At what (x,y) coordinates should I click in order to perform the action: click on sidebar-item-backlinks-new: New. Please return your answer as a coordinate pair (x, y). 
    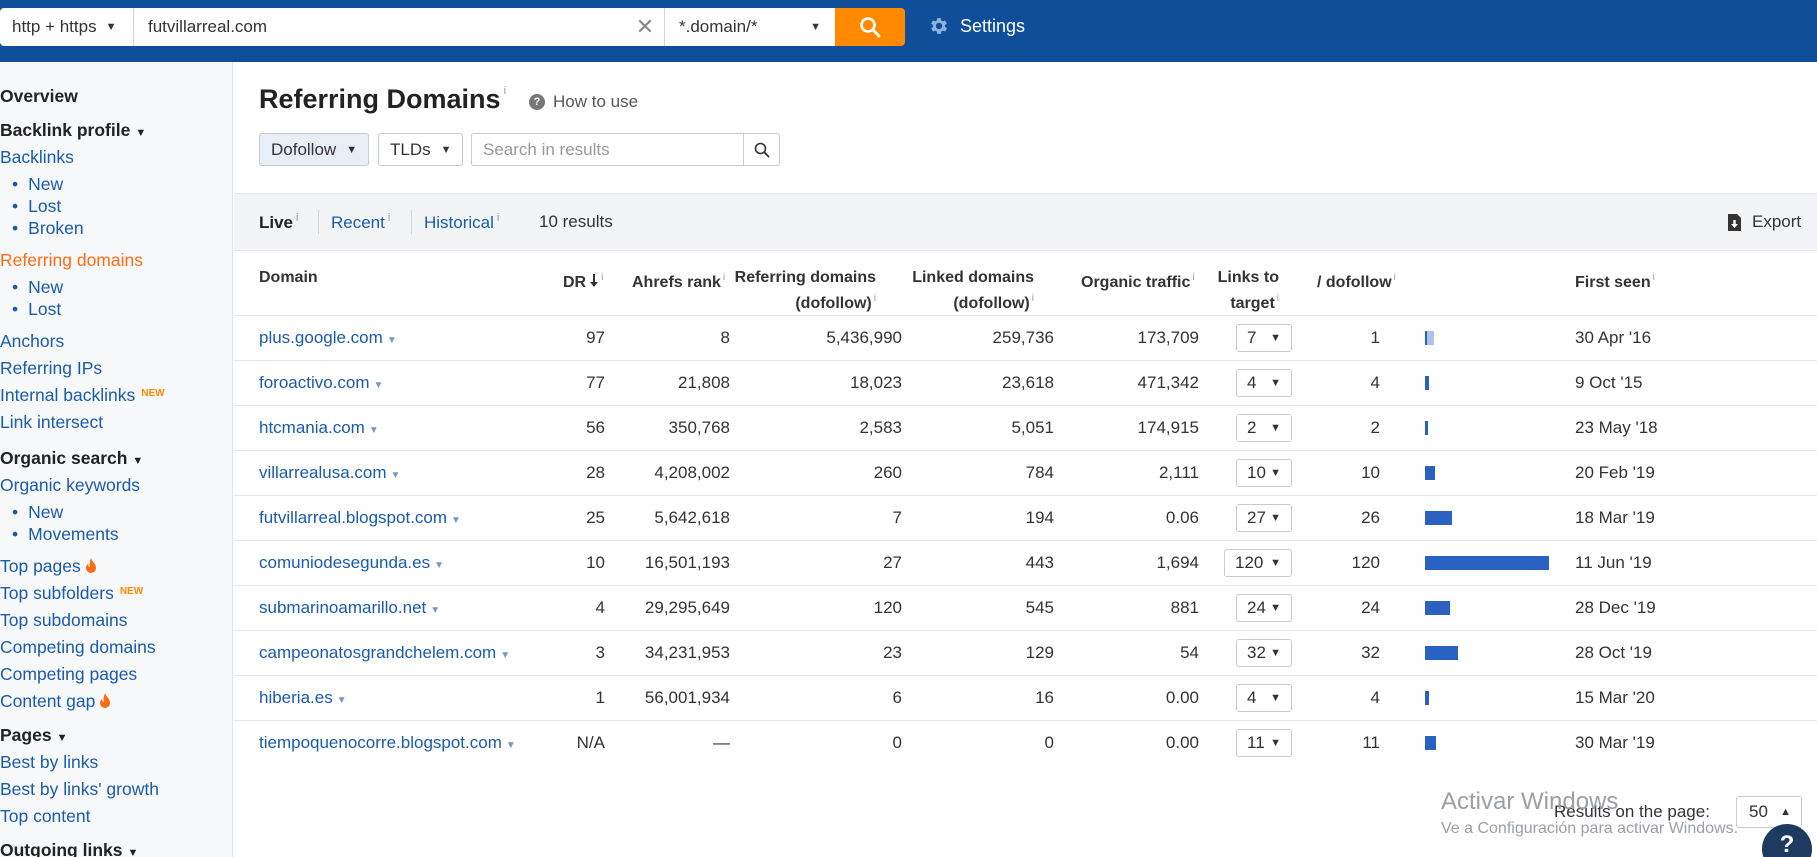
    Looking at the image, I should click on (37, 184).